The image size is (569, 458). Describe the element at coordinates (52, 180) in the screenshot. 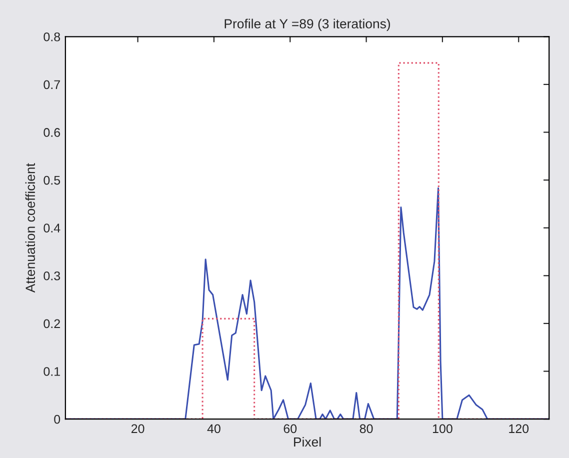

I see `y-tick-label: 0.5` at that location.